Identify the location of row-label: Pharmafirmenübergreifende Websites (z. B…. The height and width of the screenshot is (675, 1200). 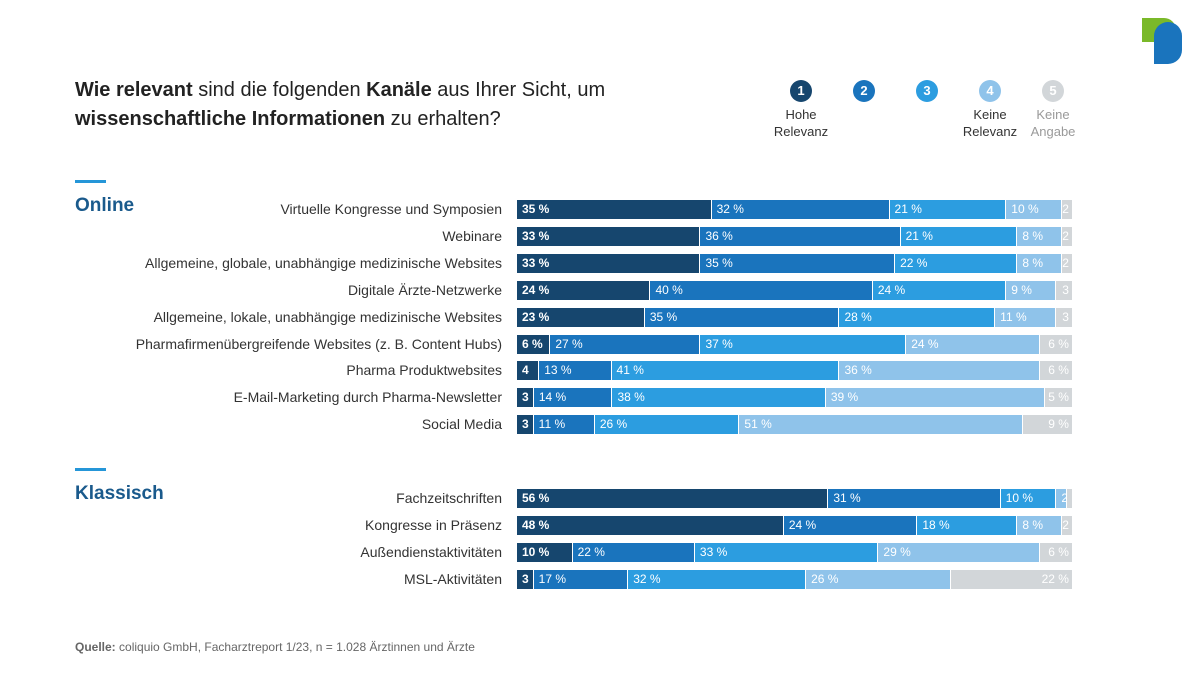
(318, 343).